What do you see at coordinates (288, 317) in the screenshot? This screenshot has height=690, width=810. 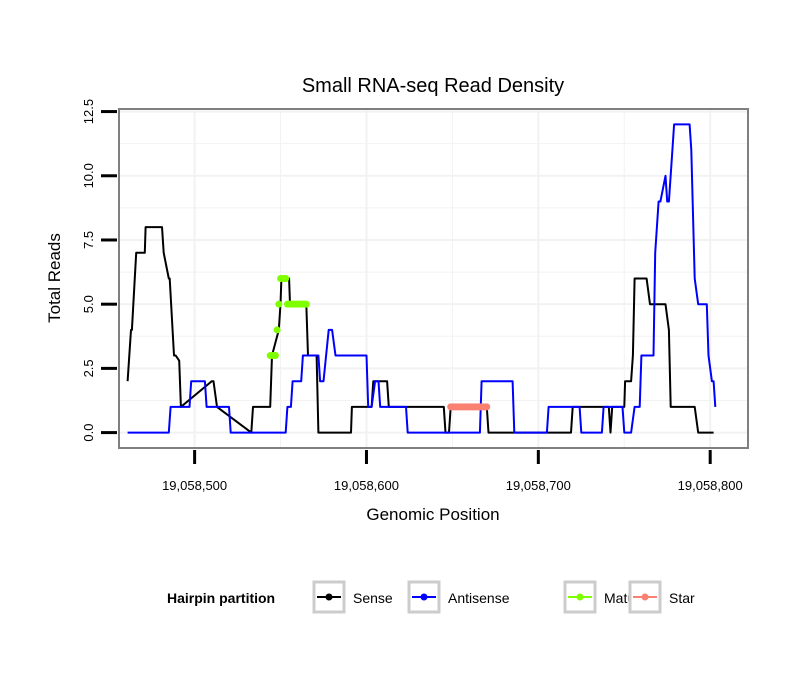 I see `series-mature` at bounding box center [288, 317].